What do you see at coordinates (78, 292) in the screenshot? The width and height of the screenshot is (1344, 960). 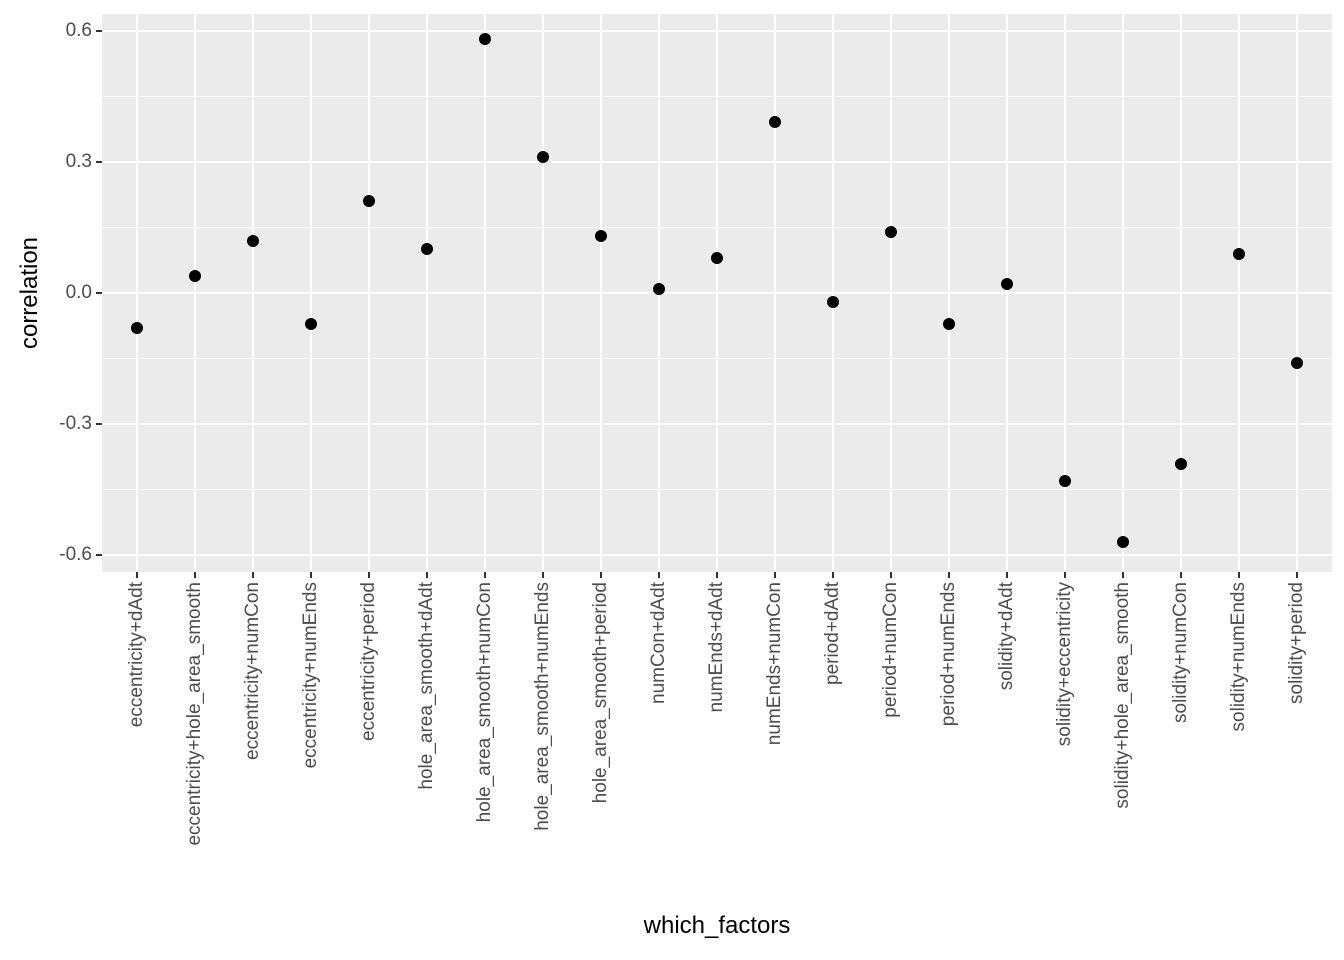 I see `y-tick-label: 0.0` at bounding box center [78, 292].